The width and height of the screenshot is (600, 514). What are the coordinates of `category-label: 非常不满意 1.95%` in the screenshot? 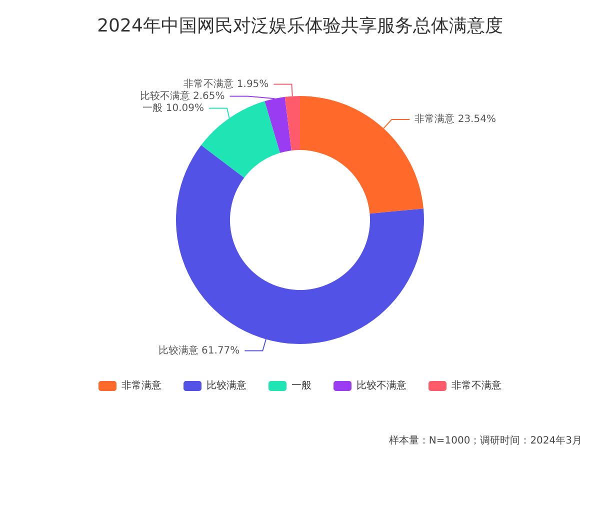 It's located at (226, 84).